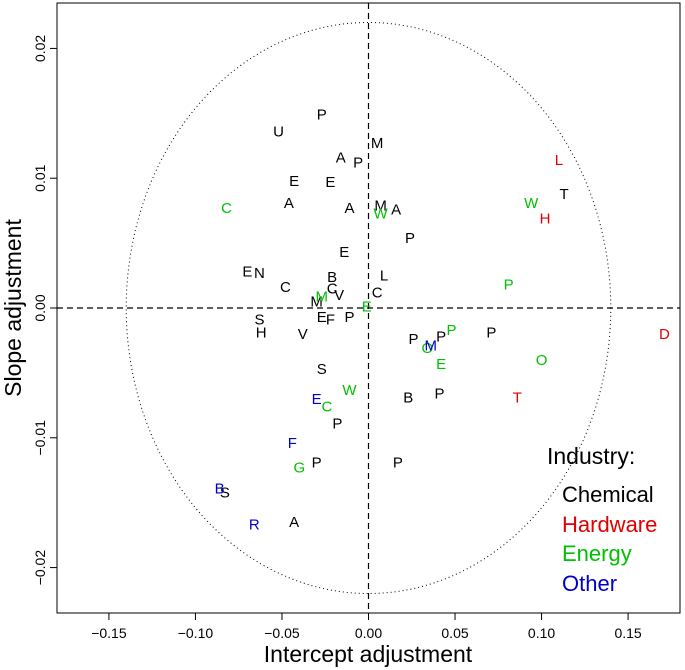 This screenshot has height=670, width=685. What do you see at coordinates (330, 320) in the screenshot?
I see `point-chemical: F` at bounding box center [330, 320].